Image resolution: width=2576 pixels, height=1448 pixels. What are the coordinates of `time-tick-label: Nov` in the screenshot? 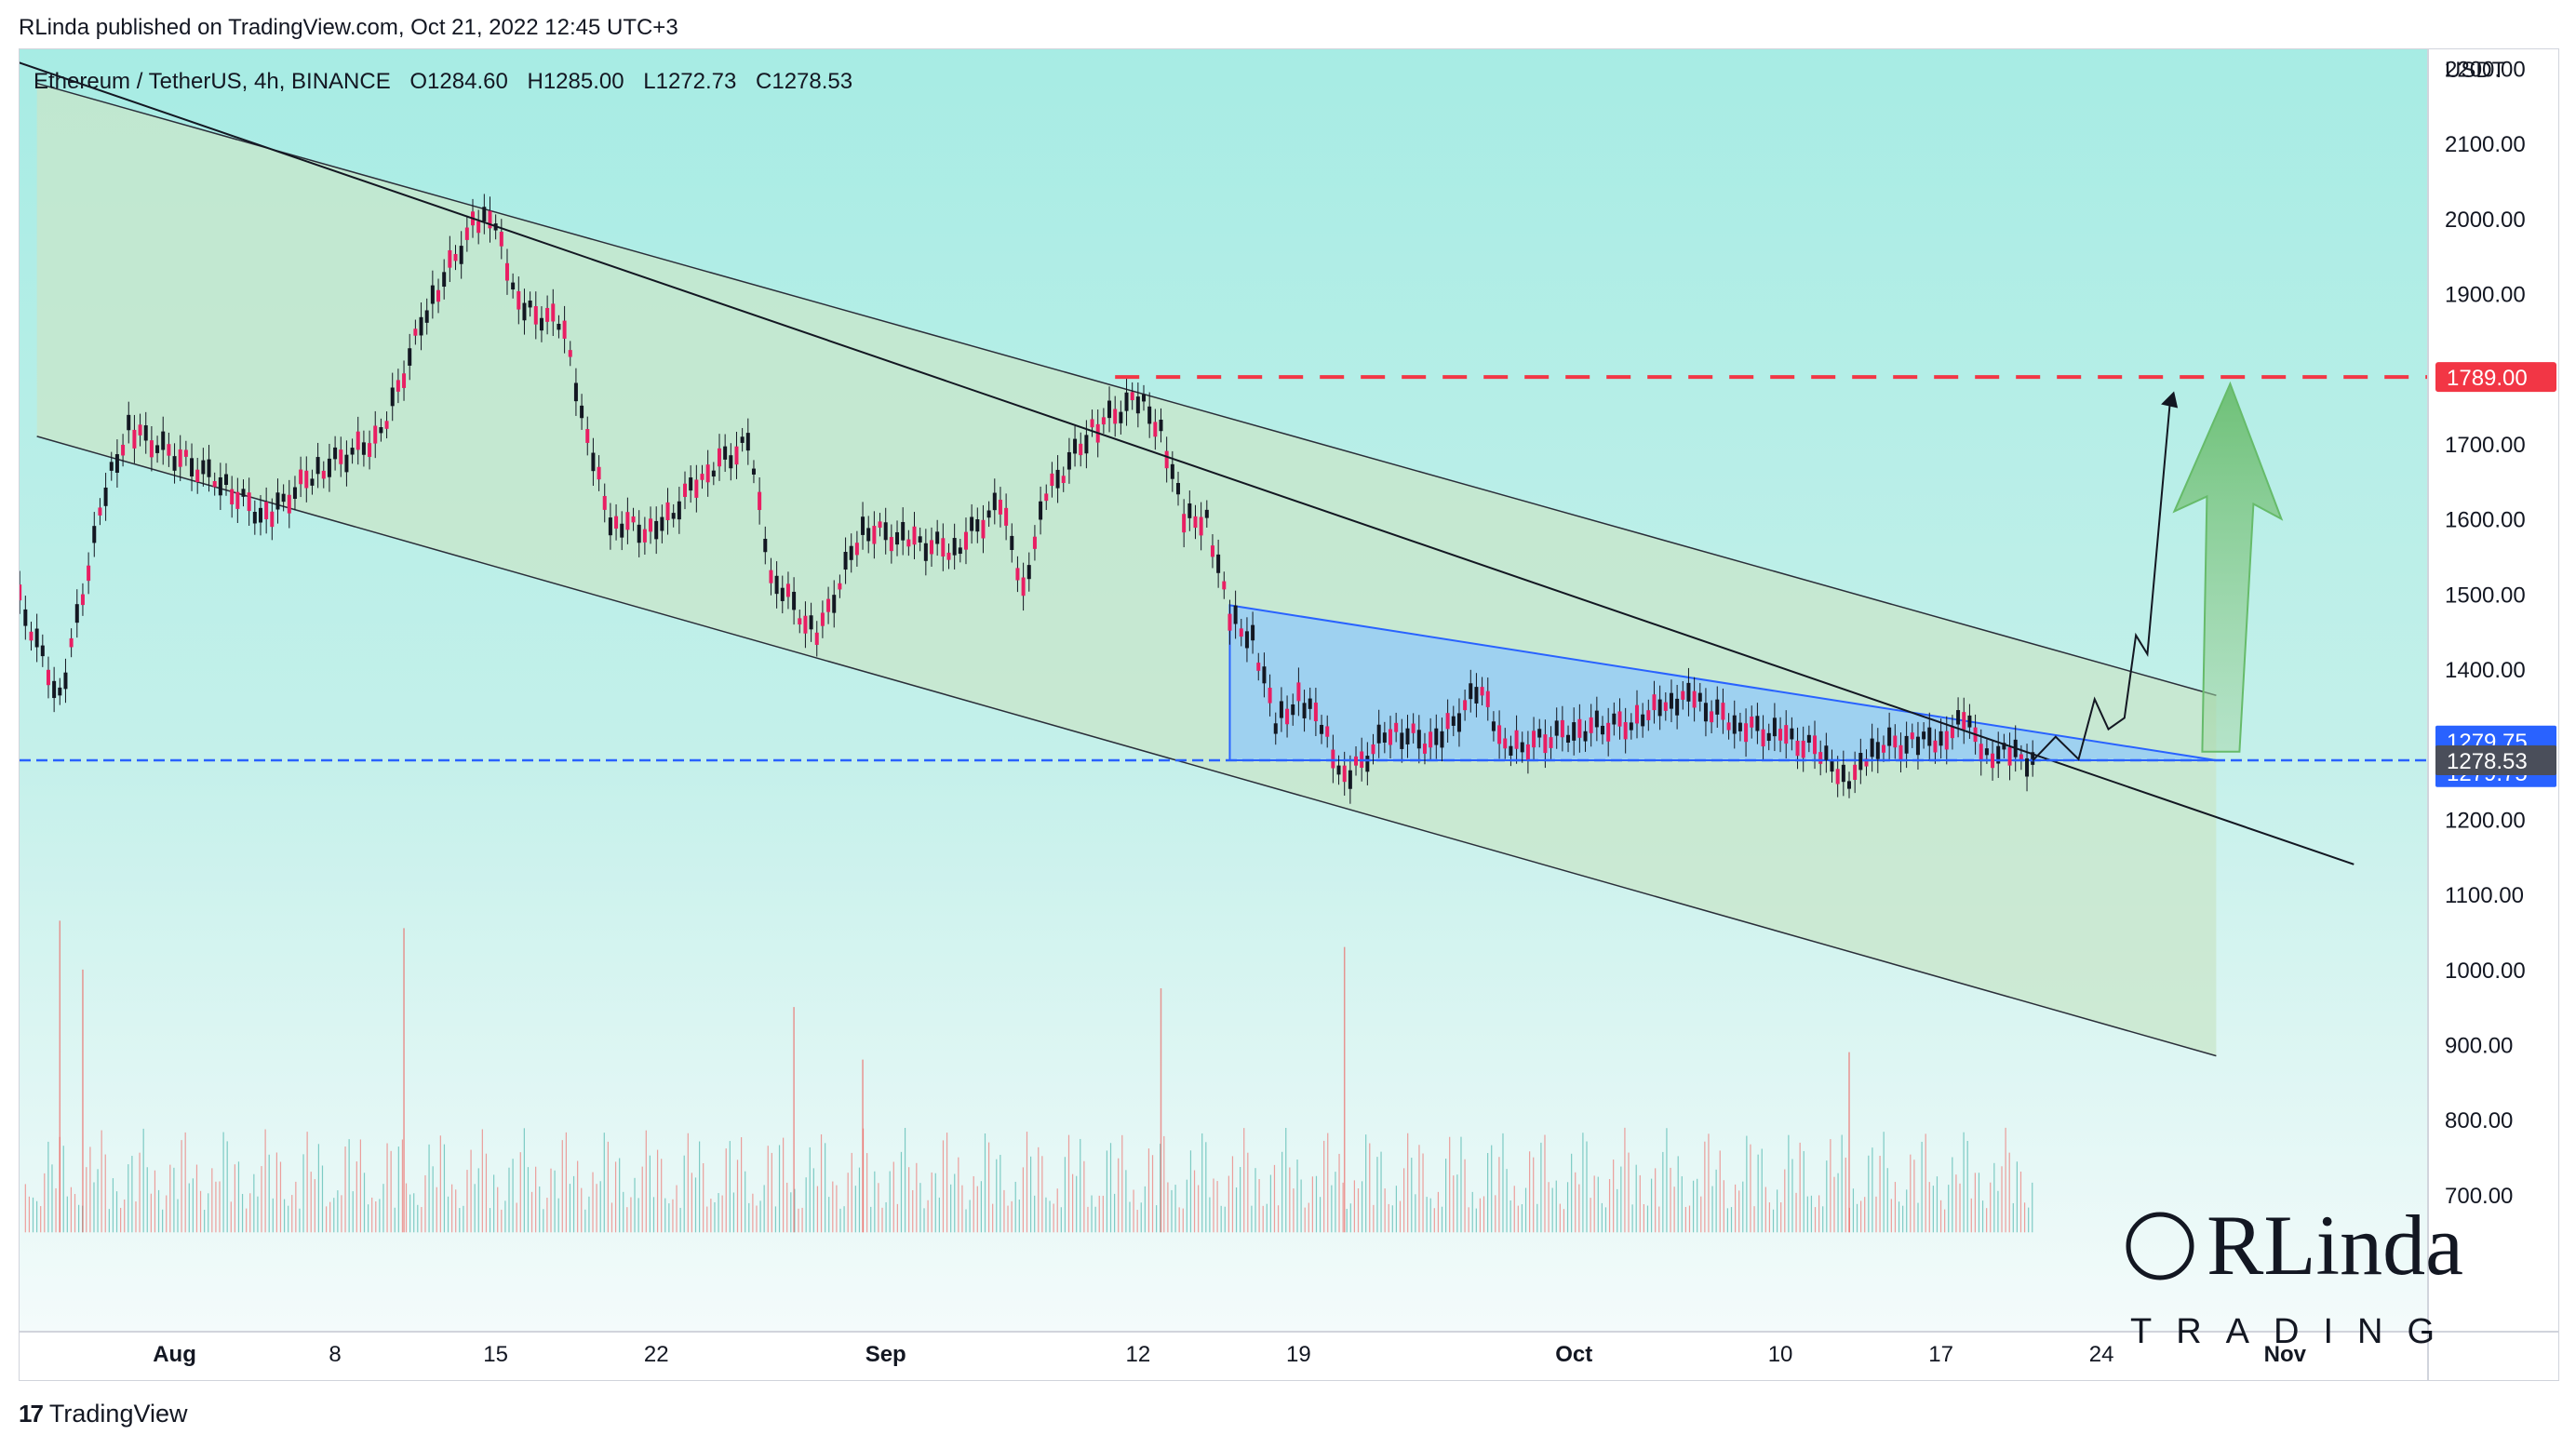 It's located at (2285, 1355).